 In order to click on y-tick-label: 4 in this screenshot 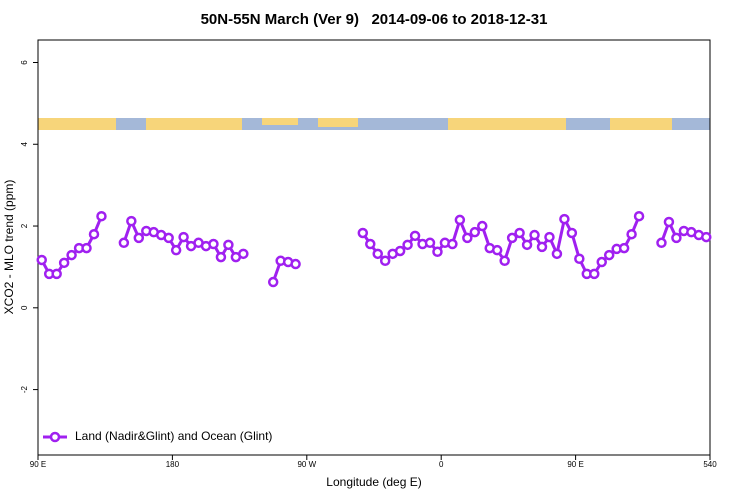, I will do `click(24, 143)`.